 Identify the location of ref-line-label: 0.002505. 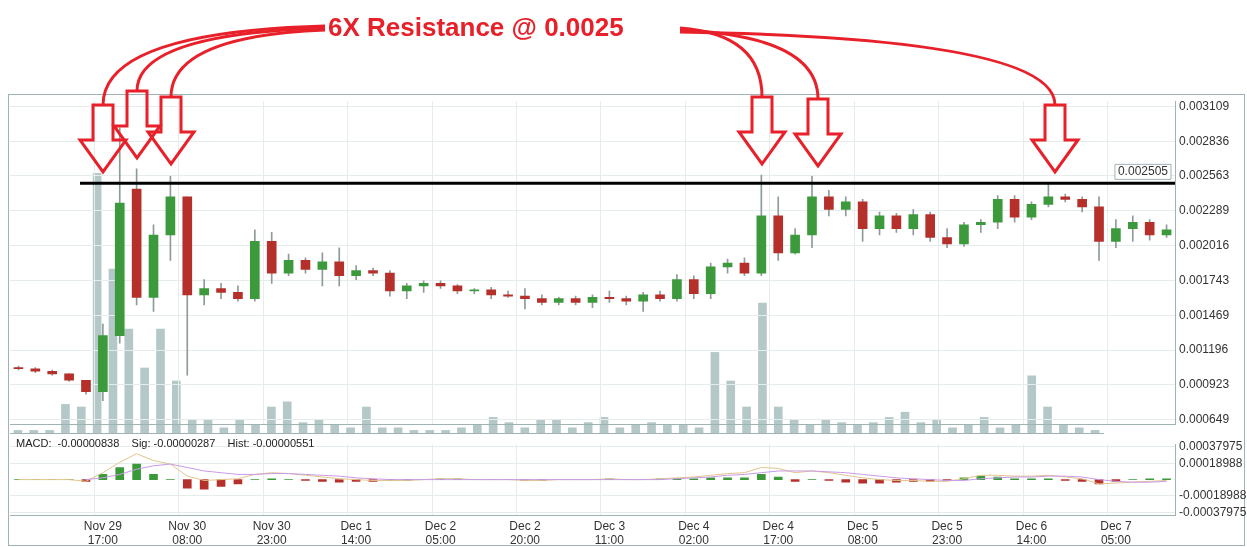
(1143, 171).